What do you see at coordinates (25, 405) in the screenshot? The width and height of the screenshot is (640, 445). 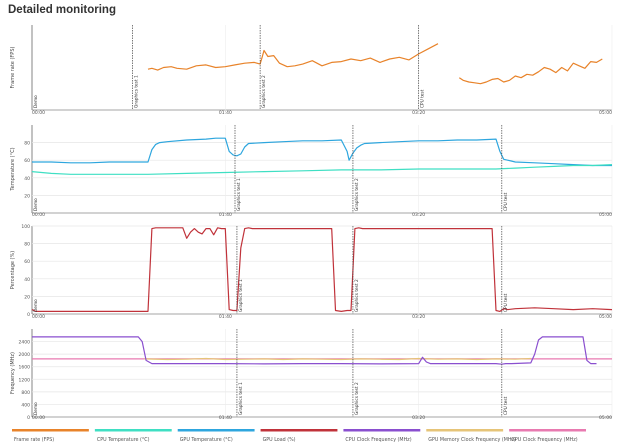 I see `y-tick-label: 400` at bounding box center [25, 405].